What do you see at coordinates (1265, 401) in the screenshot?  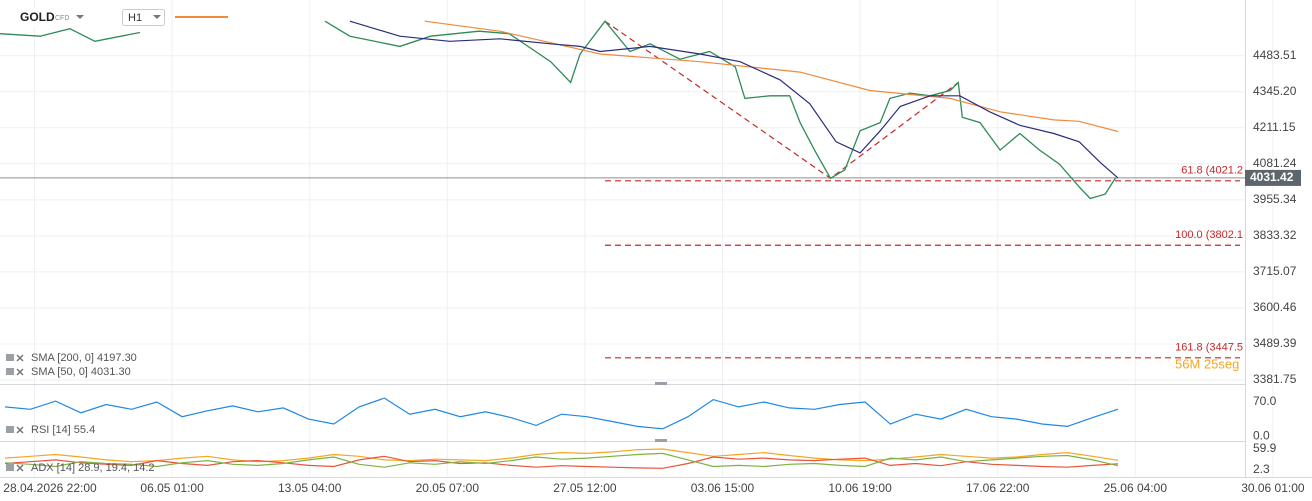 I see `y-tick-label: 70.0` at bounding box center [1265, 401].